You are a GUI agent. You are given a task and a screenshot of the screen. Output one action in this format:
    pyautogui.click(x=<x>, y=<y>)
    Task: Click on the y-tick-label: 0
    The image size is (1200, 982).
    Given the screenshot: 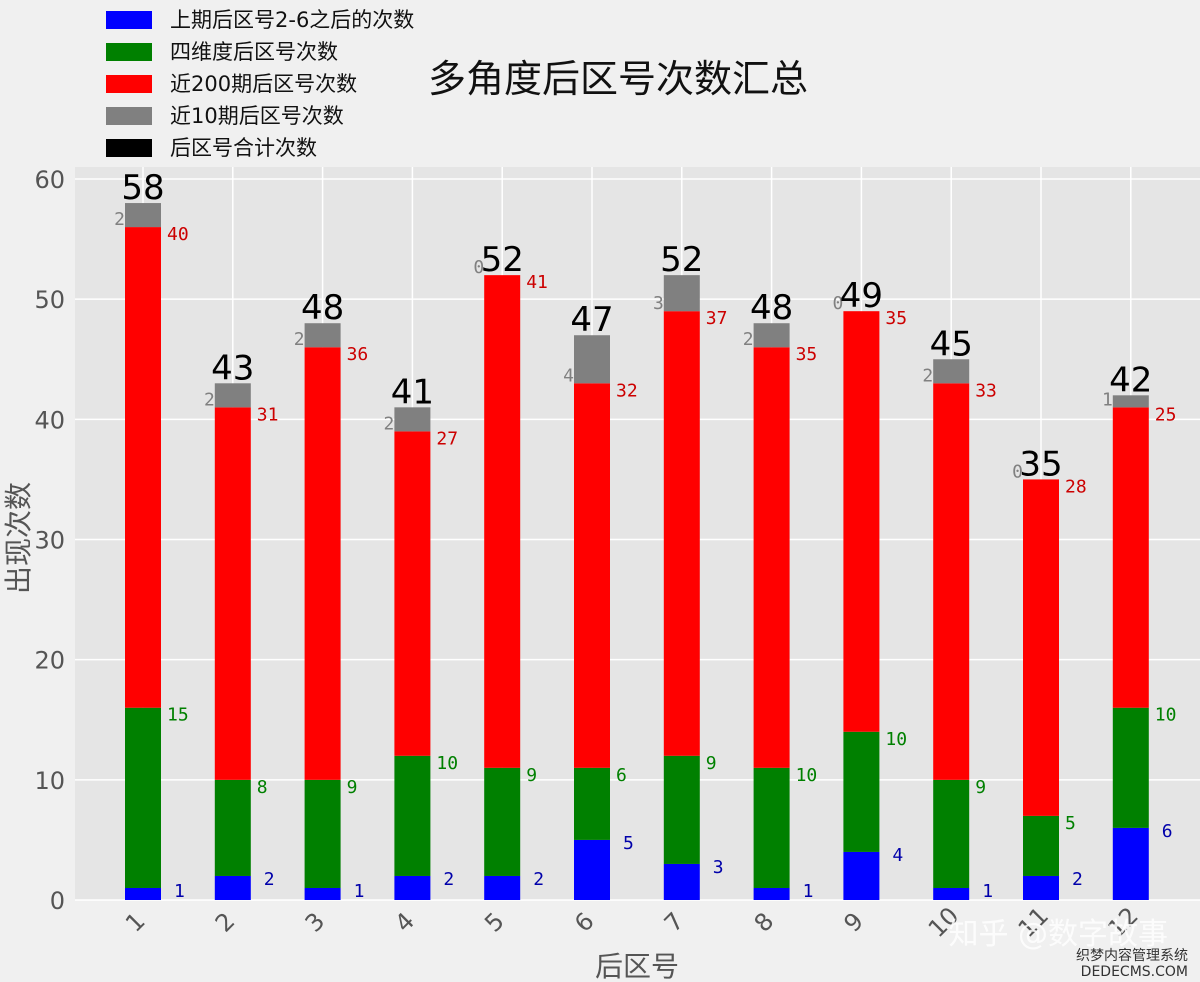 What is the action you would take?
    pyautogui.click(x=57, y=901)
    